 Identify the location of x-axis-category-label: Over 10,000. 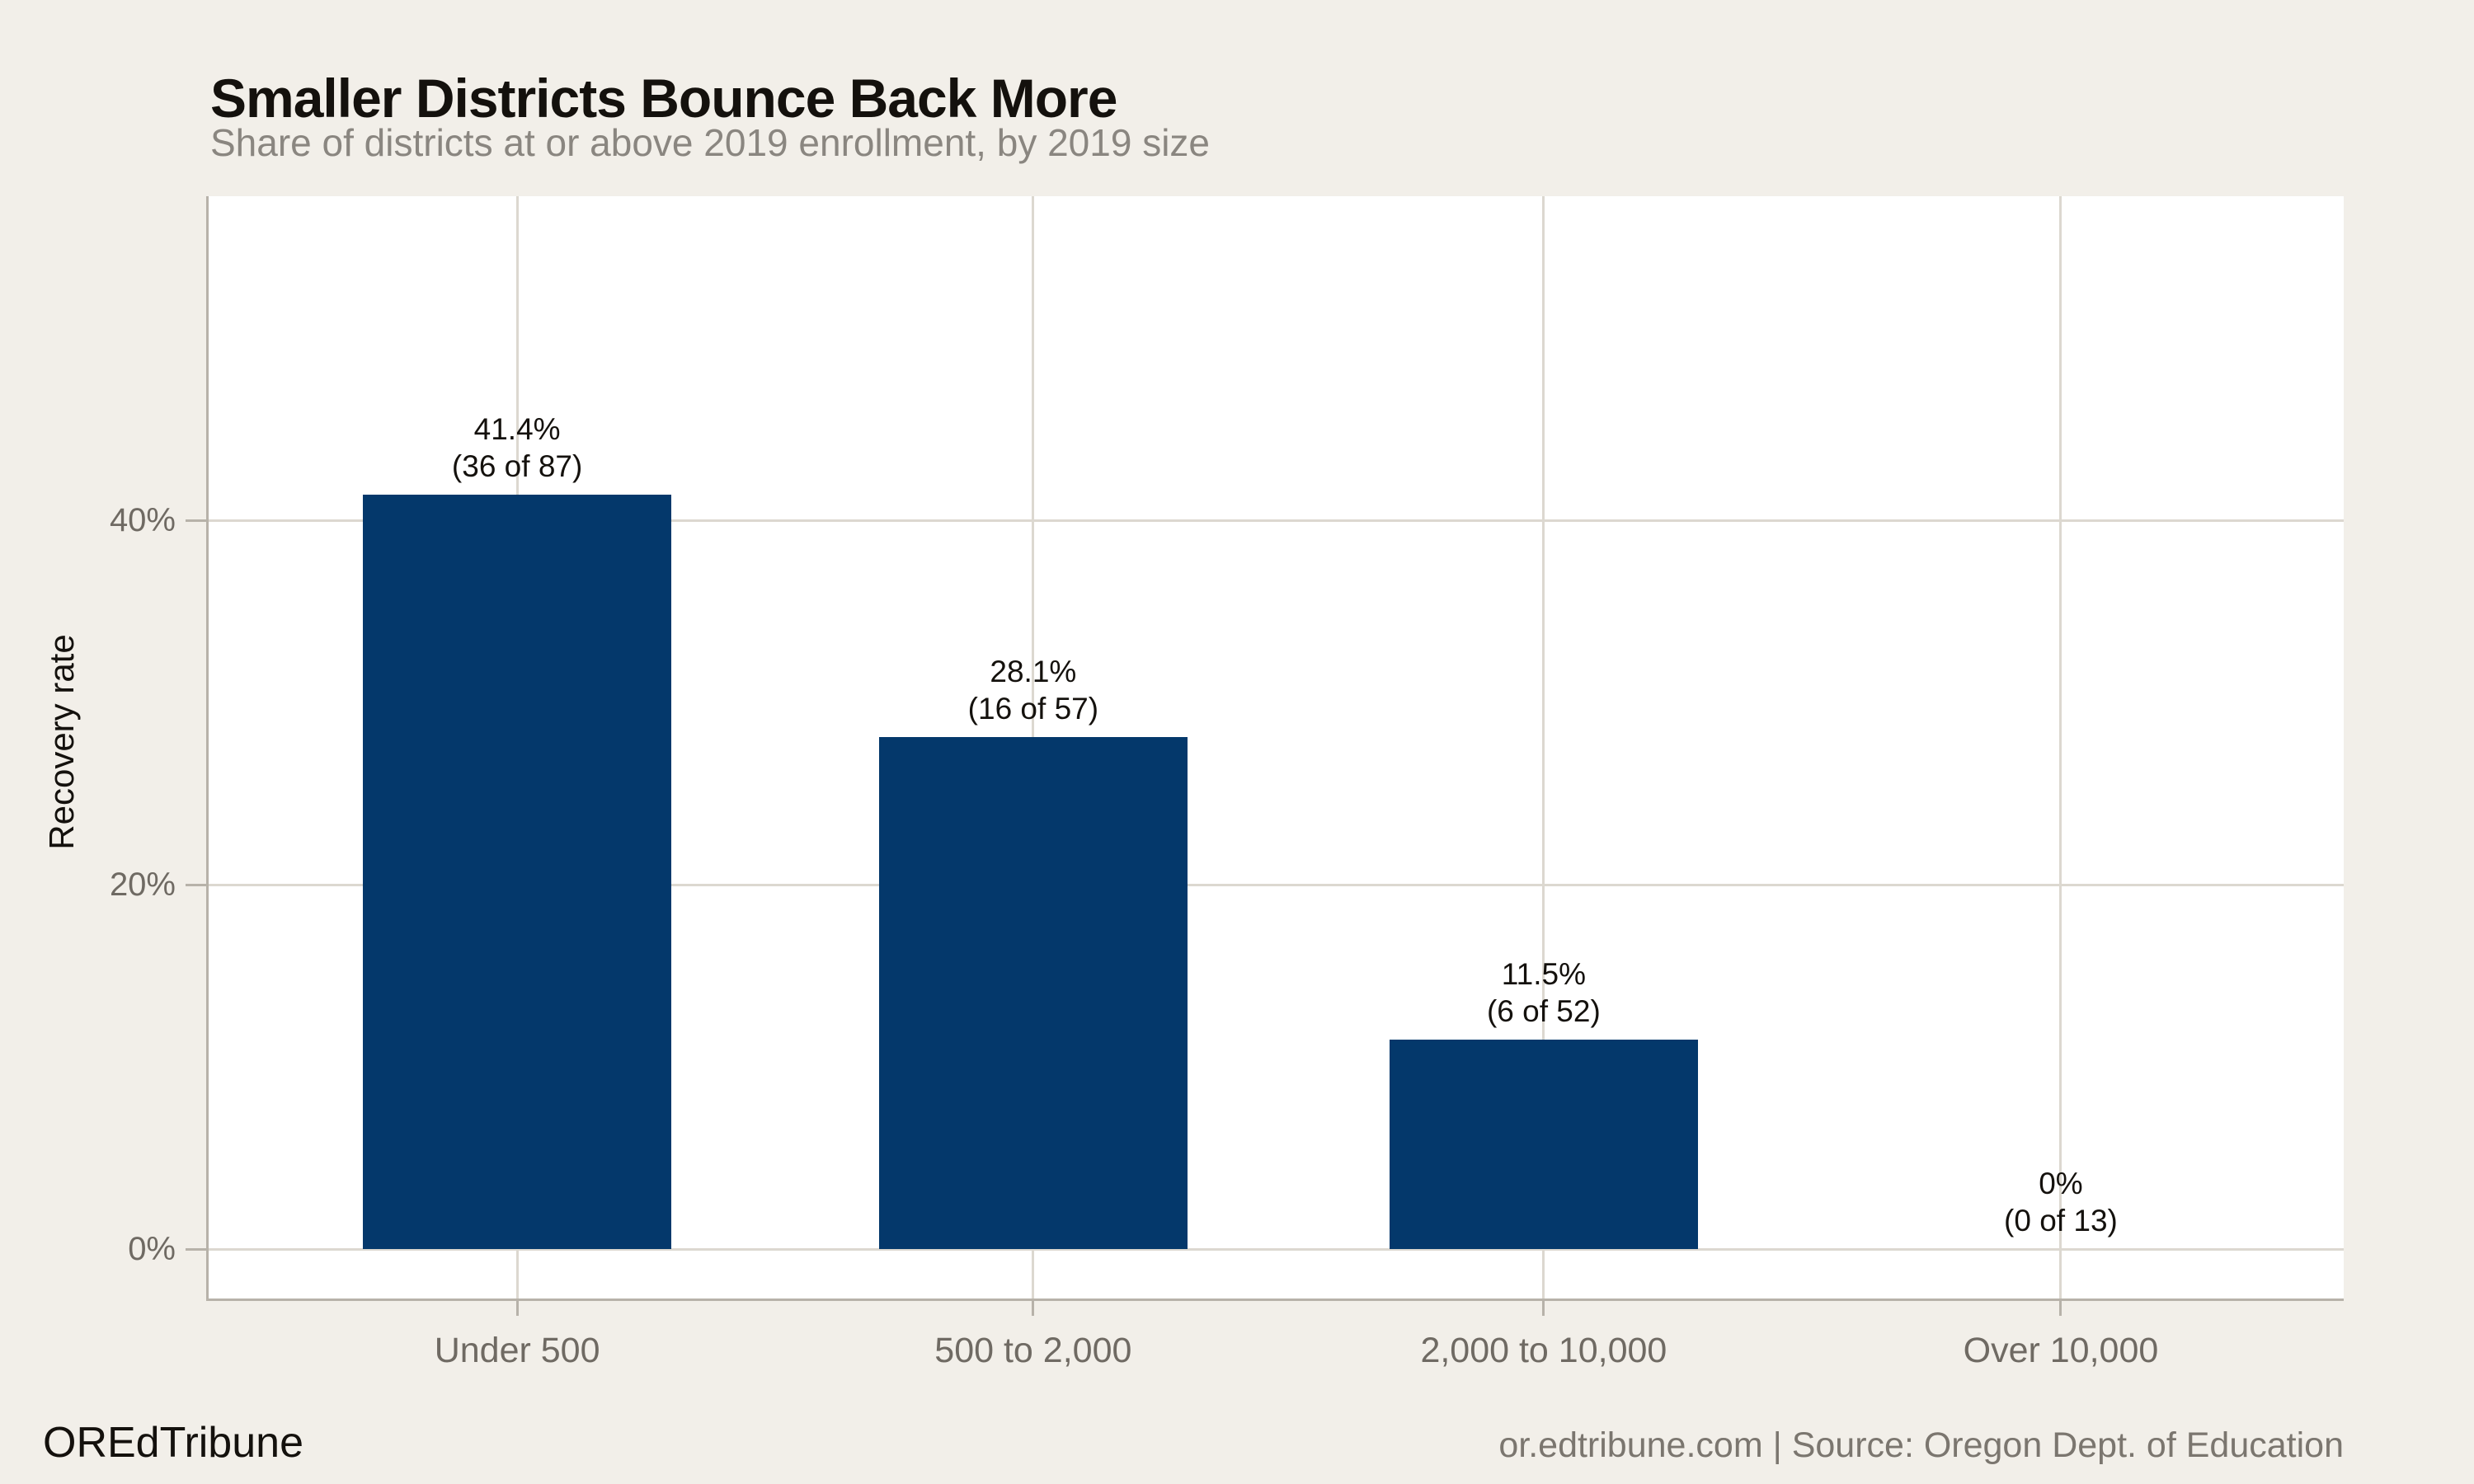
(2061, 1350).